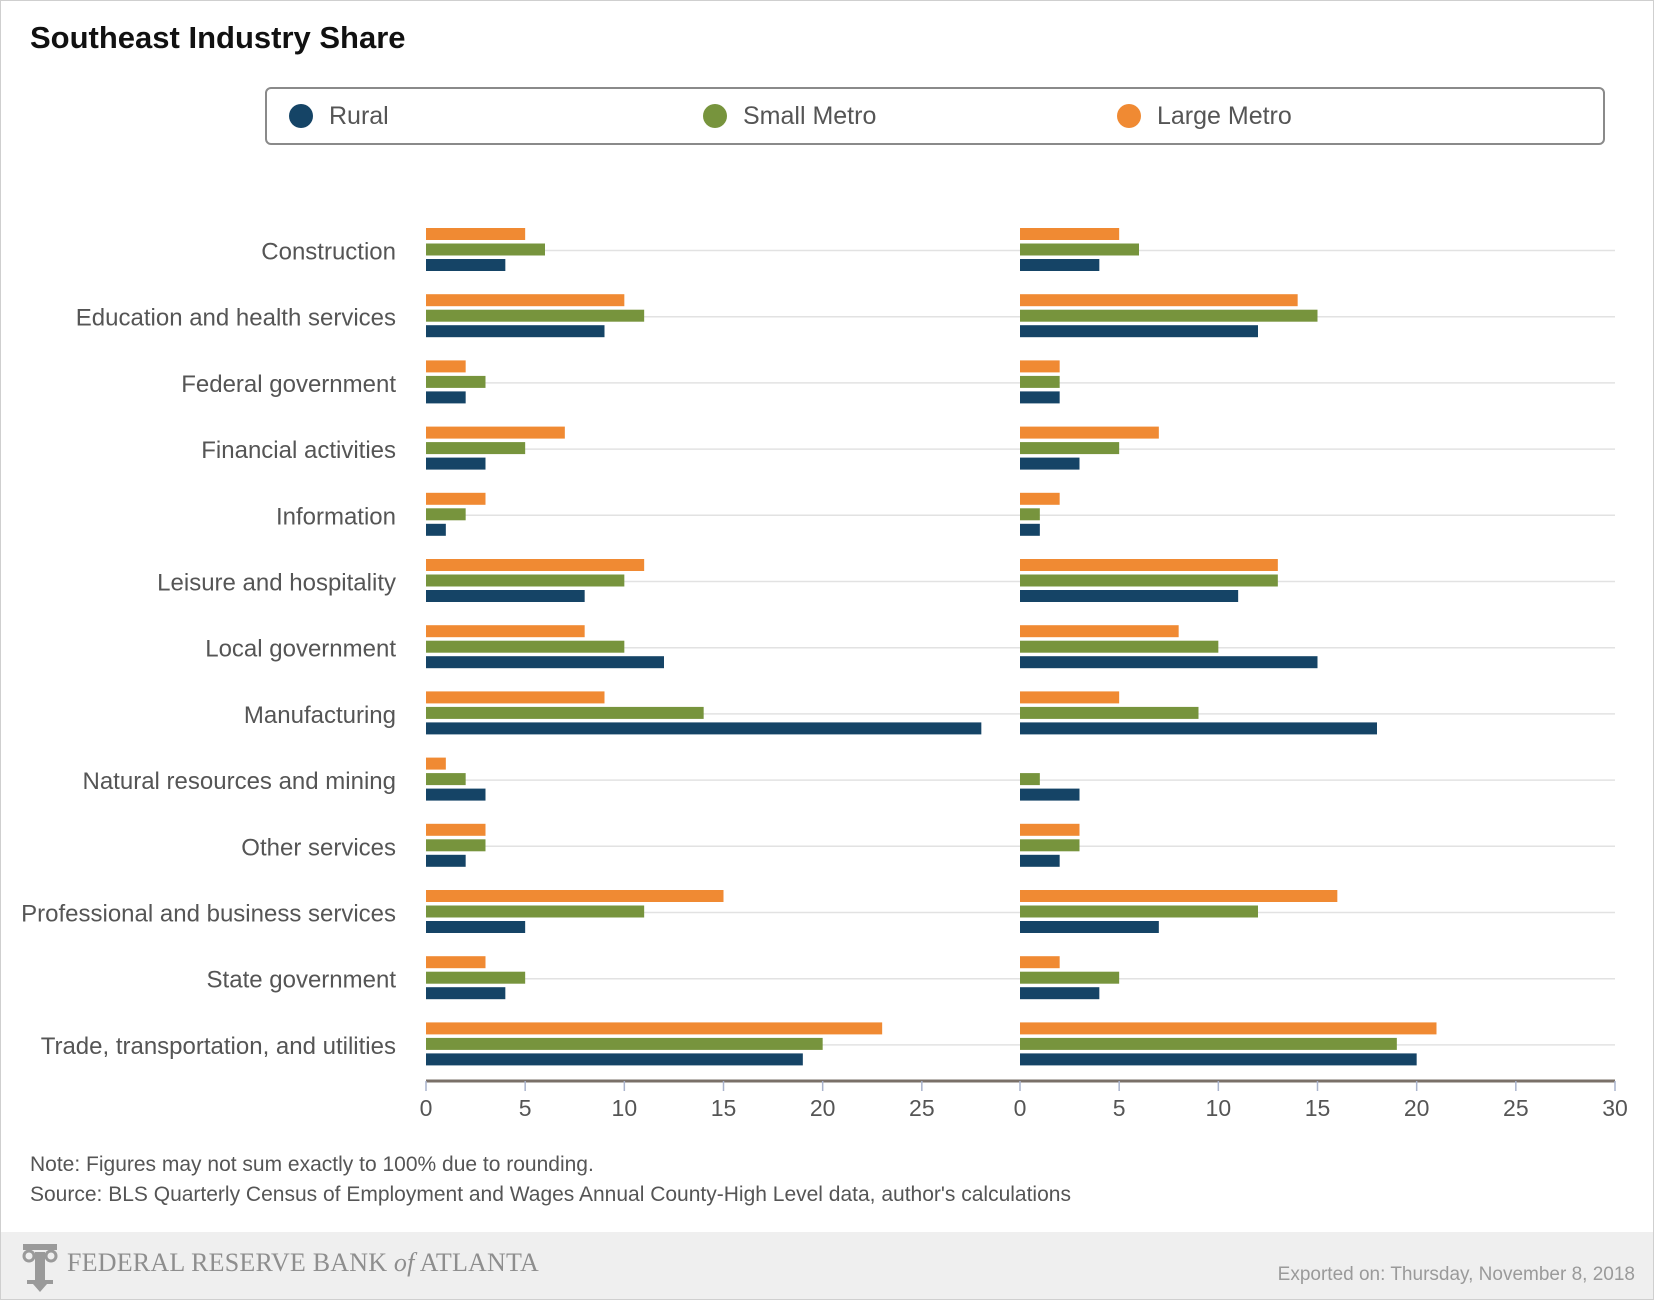 The image size is (1654, 1300). I want to click on legend-item-rural: Rural, so click(339, 116).